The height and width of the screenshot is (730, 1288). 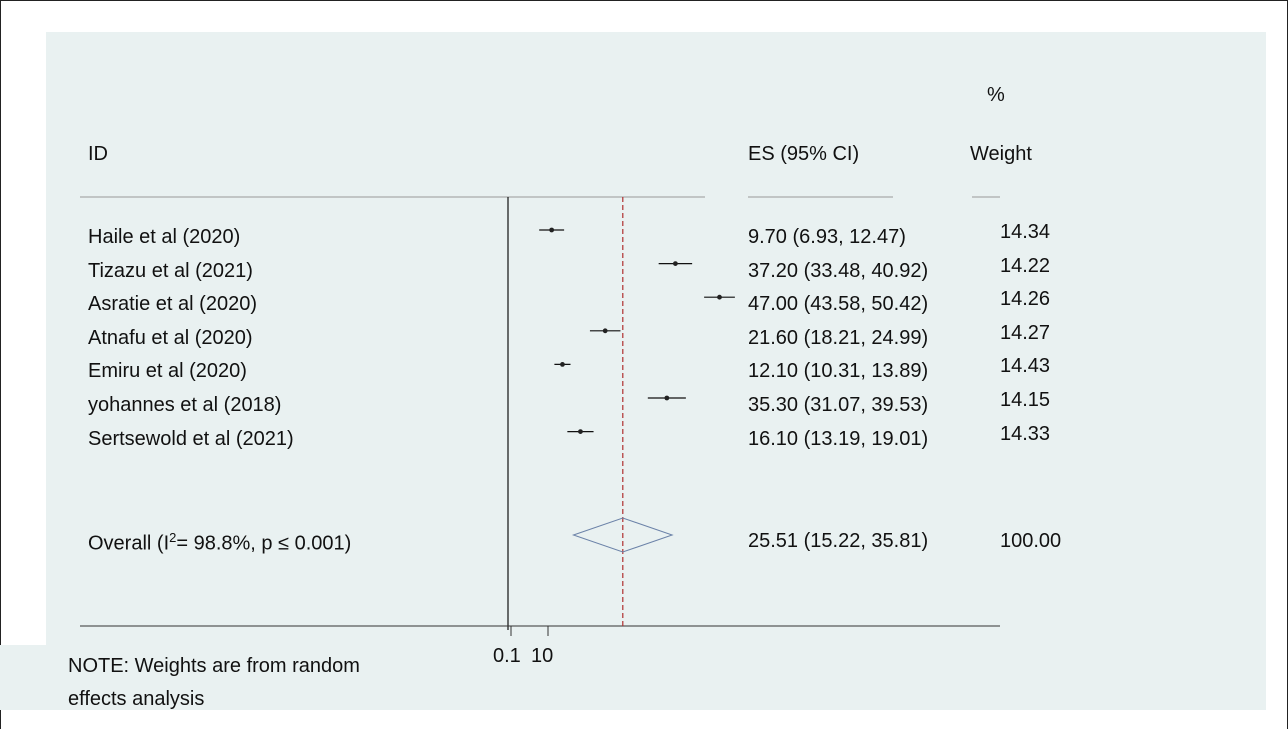 What do you see at coordinates (996, 95) in the screenshot?
I see `weight-pct-header: %` at bounding box center [996, 95].